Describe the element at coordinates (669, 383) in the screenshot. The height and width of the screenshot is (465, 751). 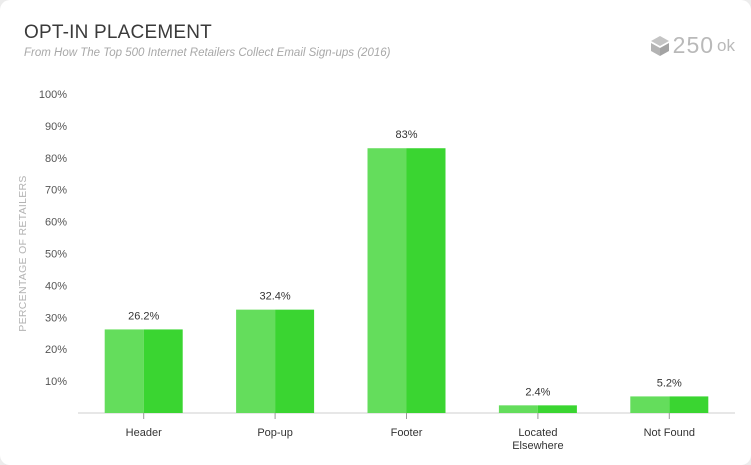
I see `data-label: 5.2%` at that location.